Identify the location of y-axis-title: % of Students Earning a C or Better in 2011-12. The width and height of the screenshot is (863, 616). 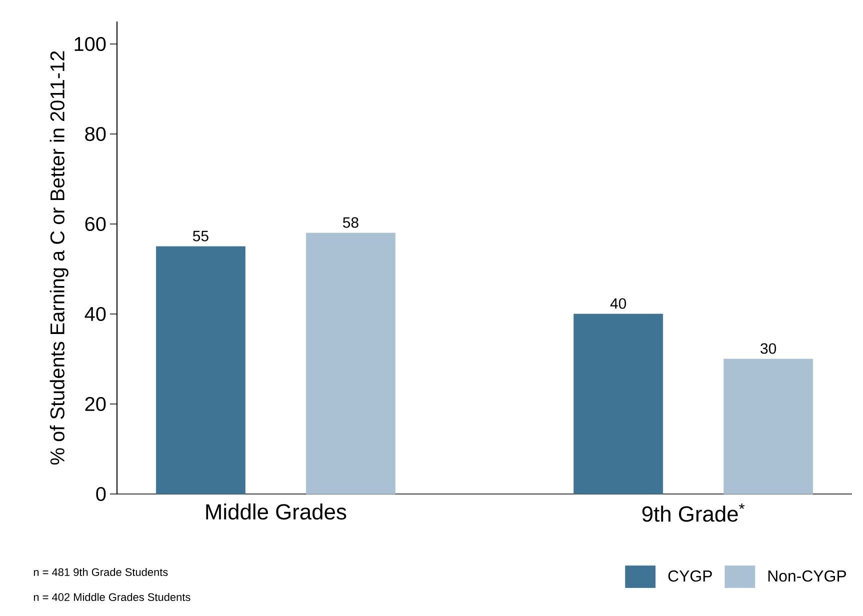
(59, 258).